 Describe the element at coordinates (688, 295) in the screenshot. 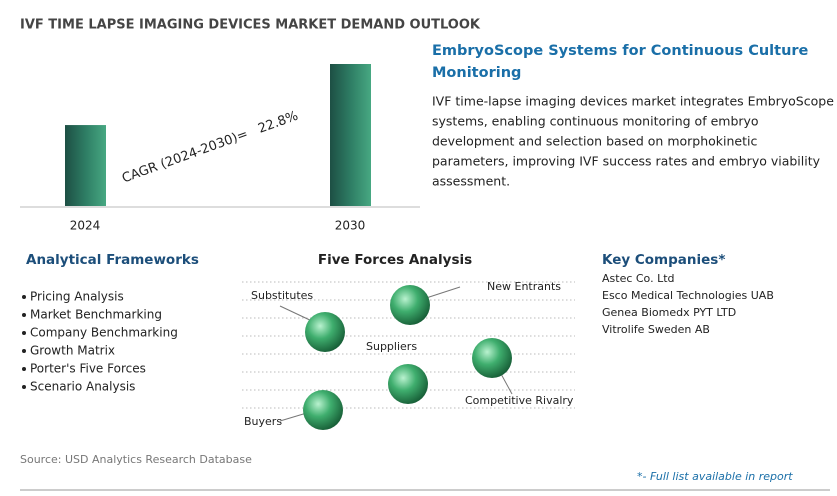

I see `company: Esco Medical Technologies UAB` at that location.